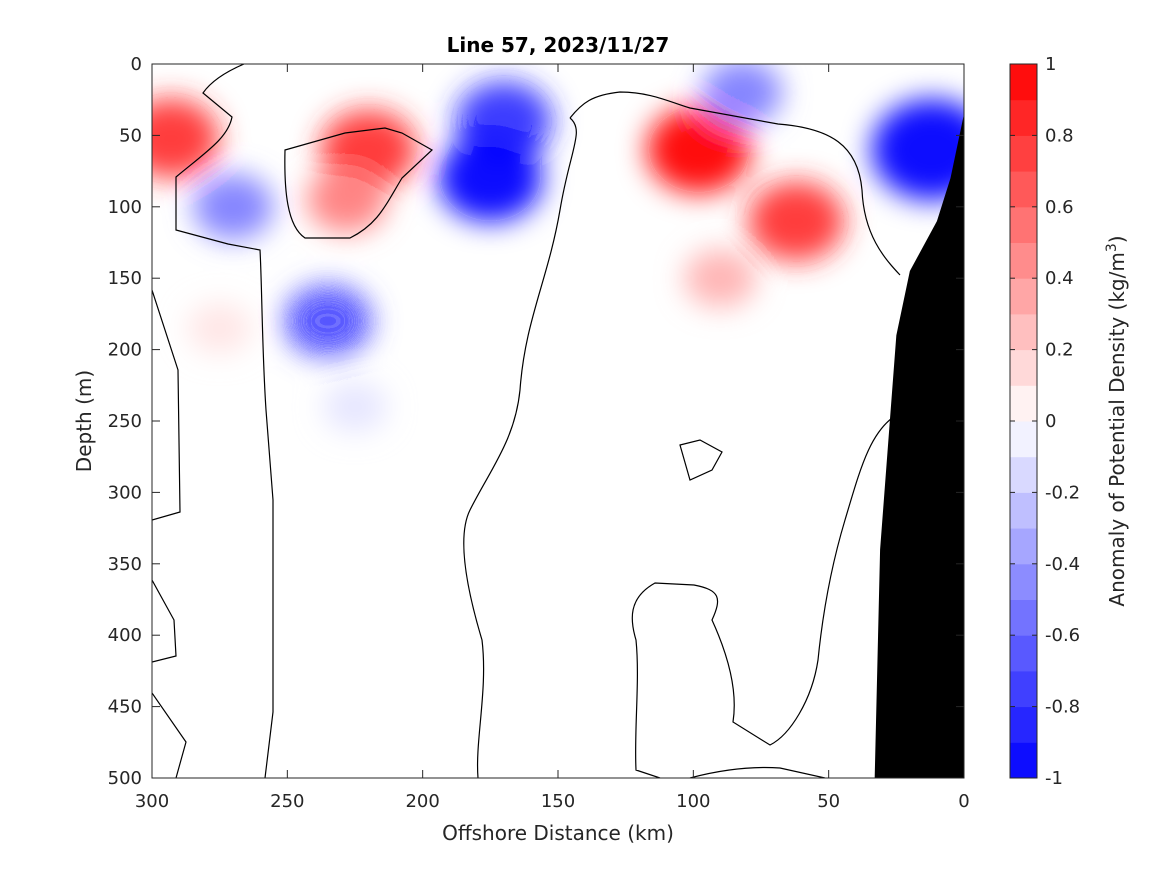  Describe the element at coordinates (1117, 429) in the screenshot. I see `colorbar-label-main: Anomaly of Potential Density (kg/m` at that location.